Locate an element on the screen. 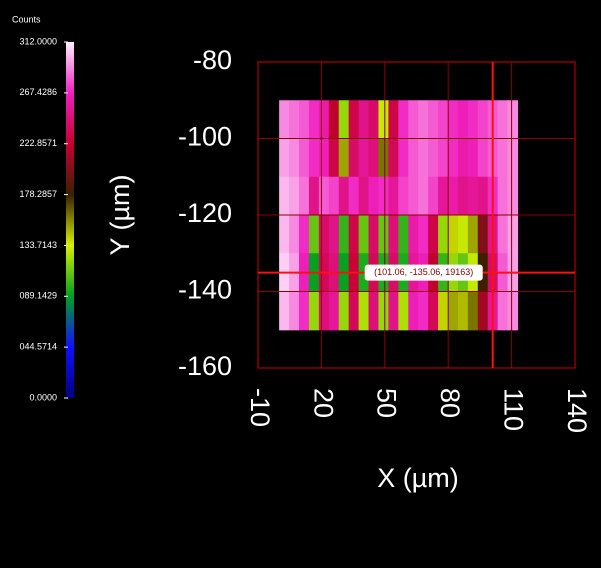 This screenshot has height=568, width=601. colorbar-title: Counts is located at coordinates (26, 19).